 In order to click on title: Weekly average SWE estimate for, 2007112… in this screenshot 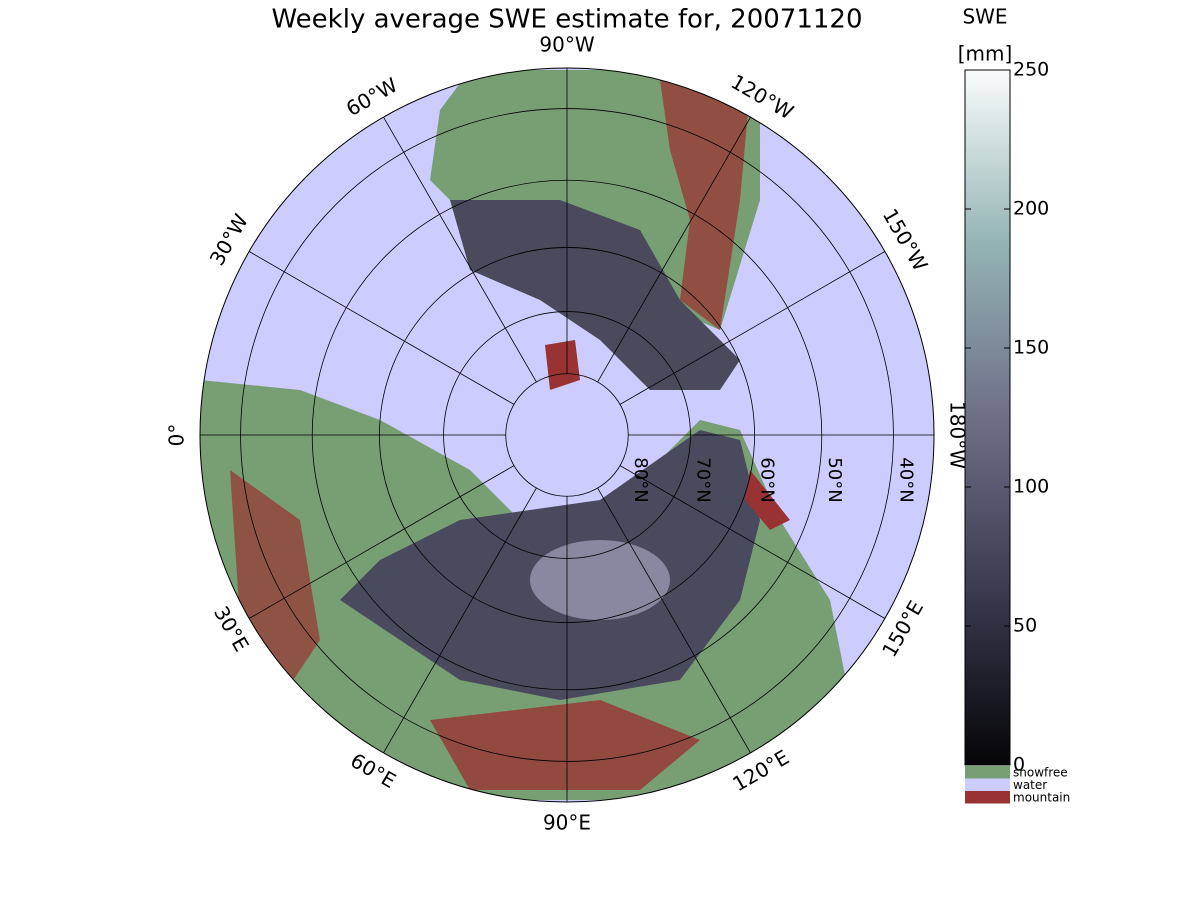, I will do `click(566, 20)`.